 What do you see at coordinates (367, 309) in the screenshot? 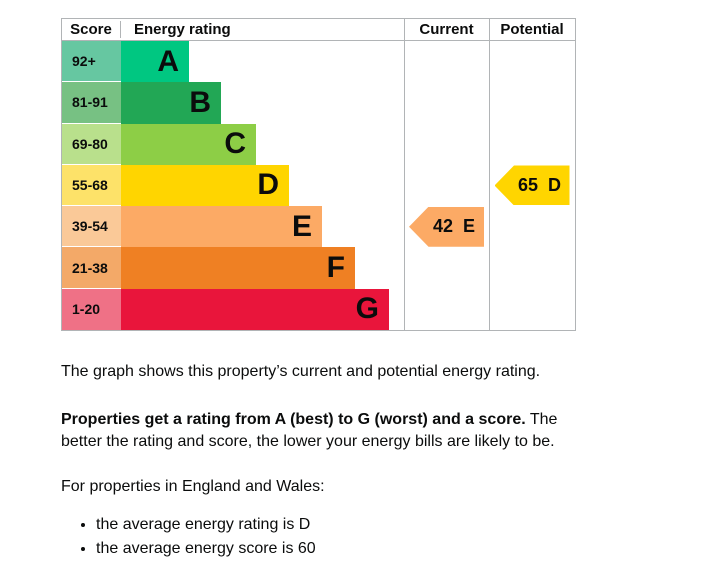
I see `band-letter: G` at bounding box center [367, 309].